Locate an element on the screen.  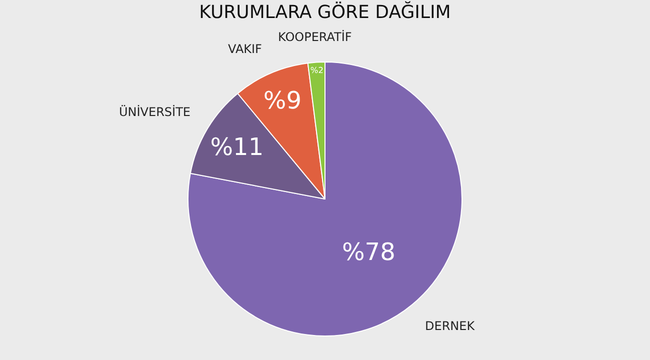
slice-label: ÜNİVERSİTE is located at coordinates (154, 112).